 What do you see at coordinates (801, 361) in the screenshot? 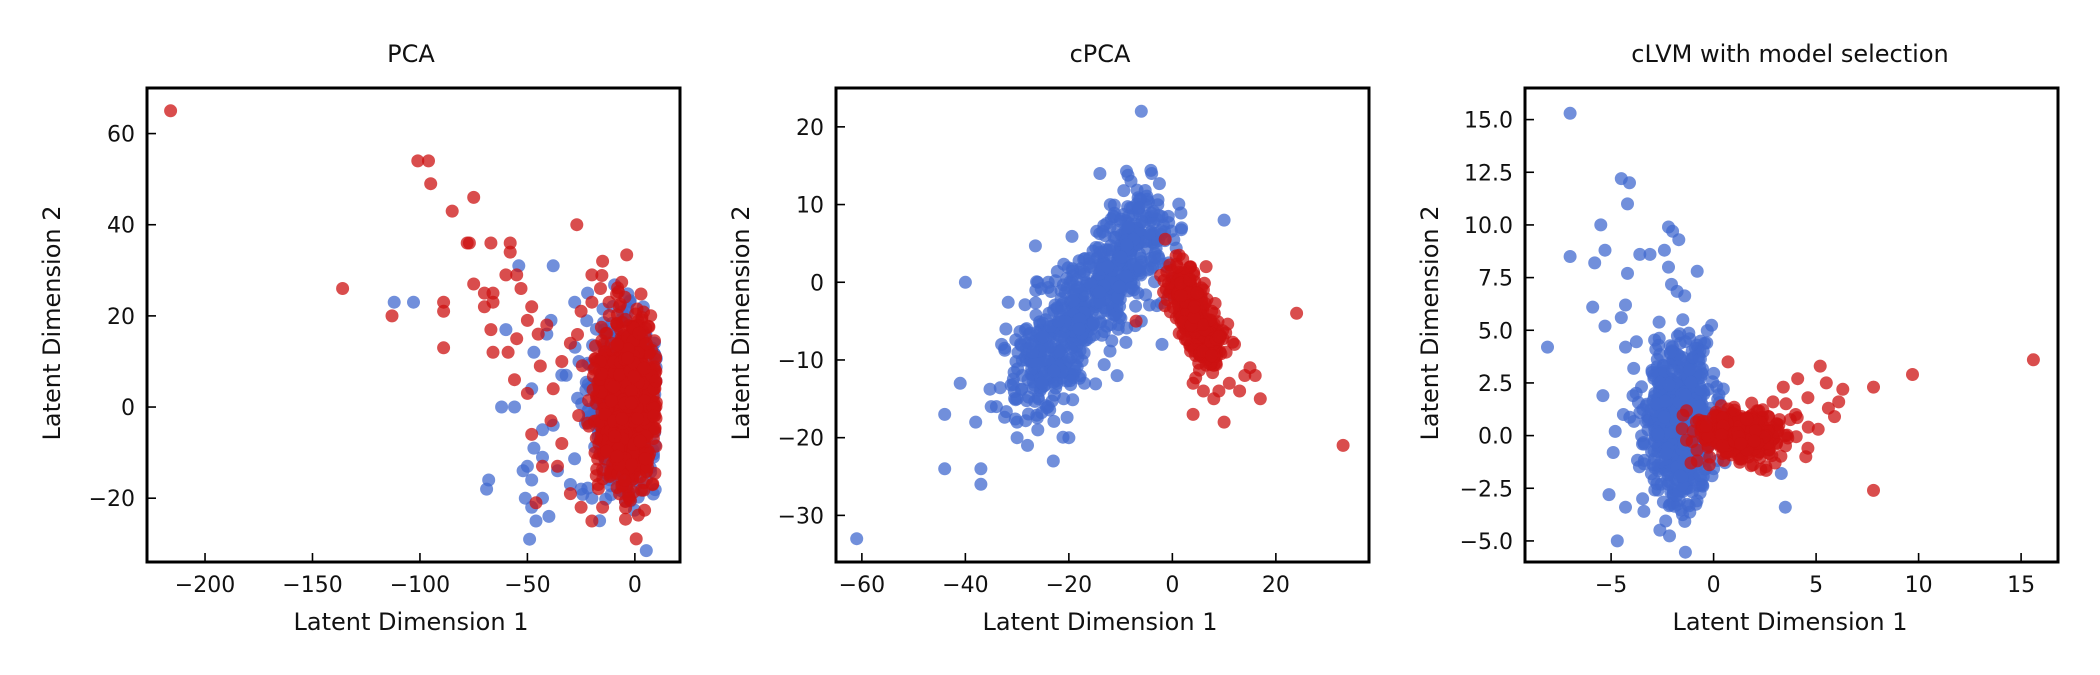
I see `y-tick-label: −10` at bounding box center [801, 361].